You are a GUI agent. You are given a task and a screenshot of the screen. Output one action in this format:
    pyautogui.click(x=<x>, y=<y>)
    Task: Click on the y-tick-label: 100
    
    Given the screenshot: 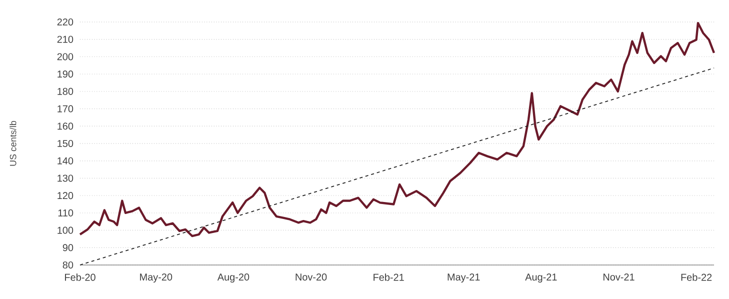 What is the action you would take?
    pyautogui.click(x=66, y=230)
    